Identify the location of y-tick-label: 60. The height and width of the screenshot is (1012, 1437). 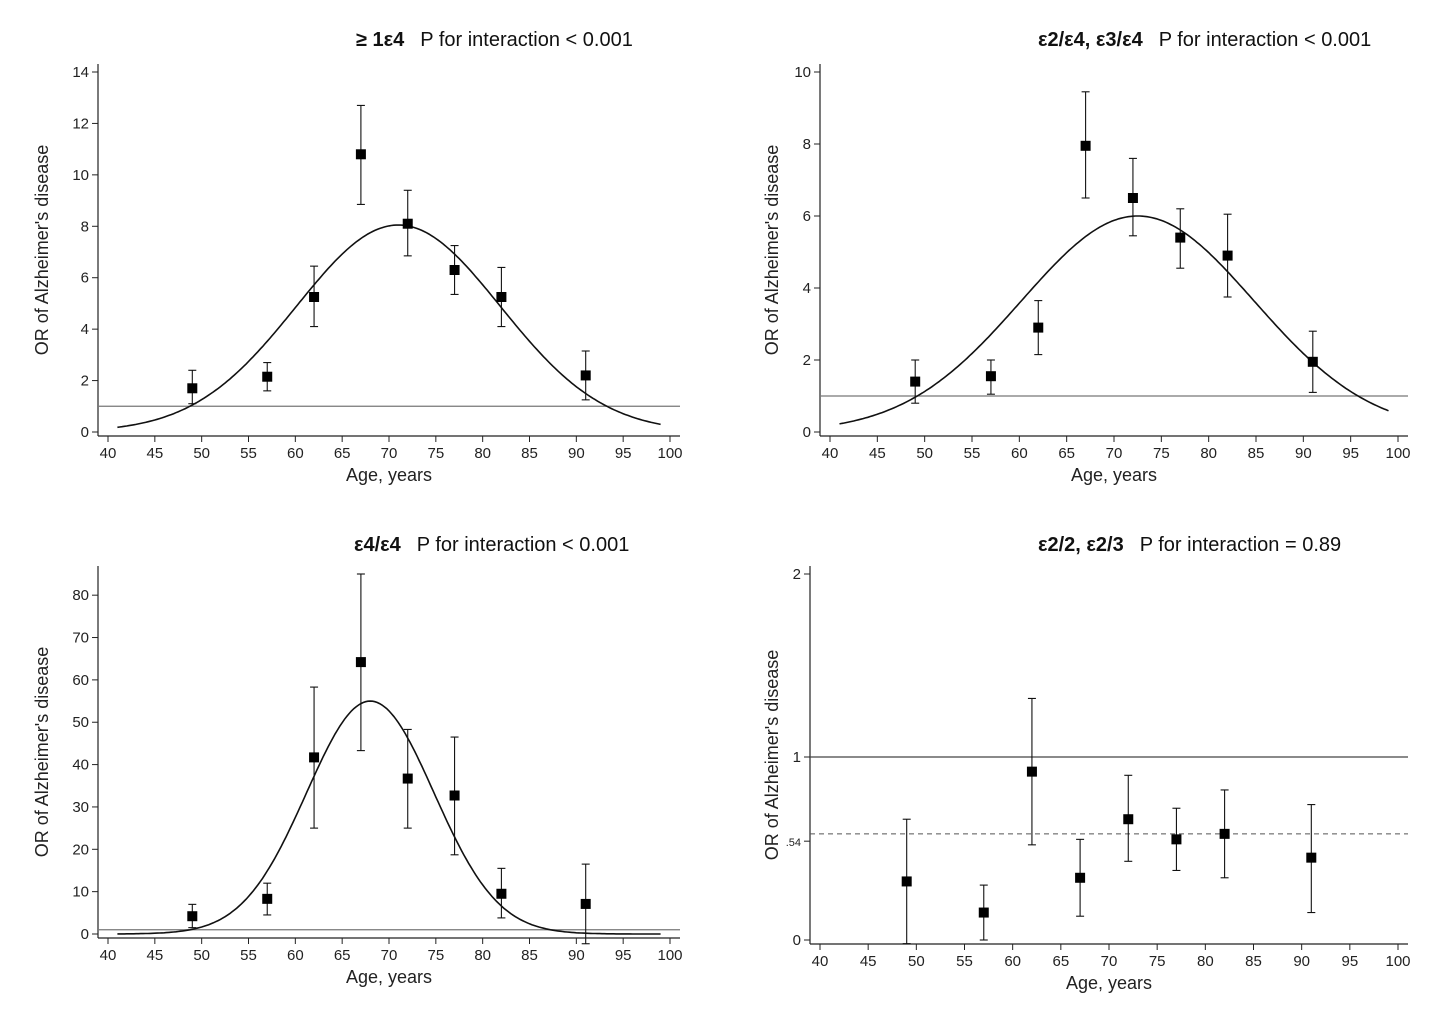
(80, 680).